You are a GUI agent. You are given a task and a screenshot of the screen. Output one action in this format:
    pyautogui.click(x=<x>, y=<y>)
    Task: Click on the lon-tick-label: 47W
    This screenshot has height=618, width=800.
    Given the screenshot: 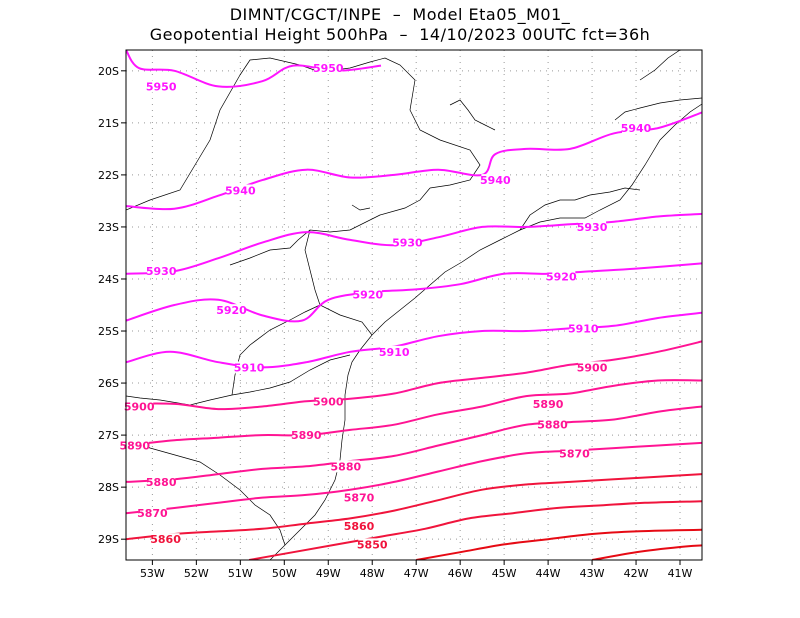 What is the action you would take?
    pyautogui.click(x=416, y=573)
    